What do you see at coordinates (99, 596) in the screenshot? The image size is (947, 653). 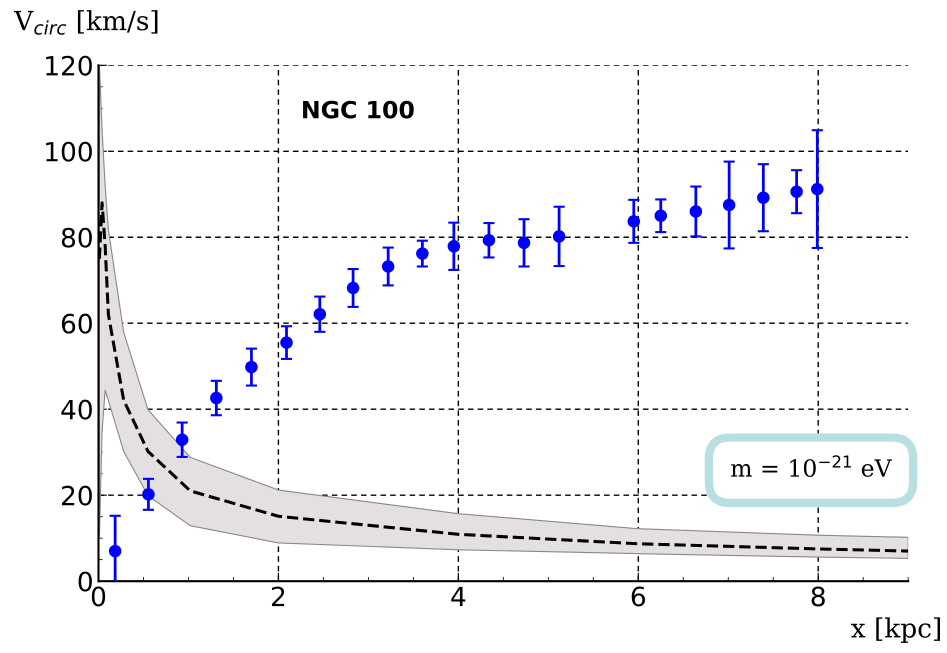 I see `x-tick-label: 0` at bounding box center [99, 596].